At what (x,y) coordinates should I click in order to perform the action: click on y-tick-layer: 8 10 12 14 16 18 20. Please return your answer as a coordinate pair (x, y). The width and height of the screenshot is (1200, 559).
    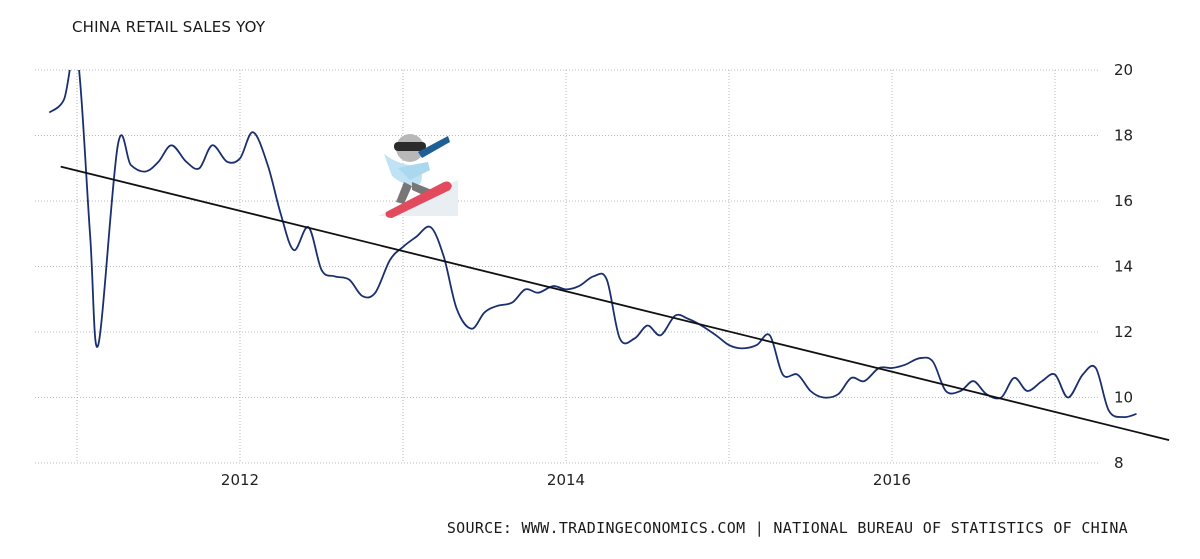
    Looking at the image, I should click on (1123, 266).